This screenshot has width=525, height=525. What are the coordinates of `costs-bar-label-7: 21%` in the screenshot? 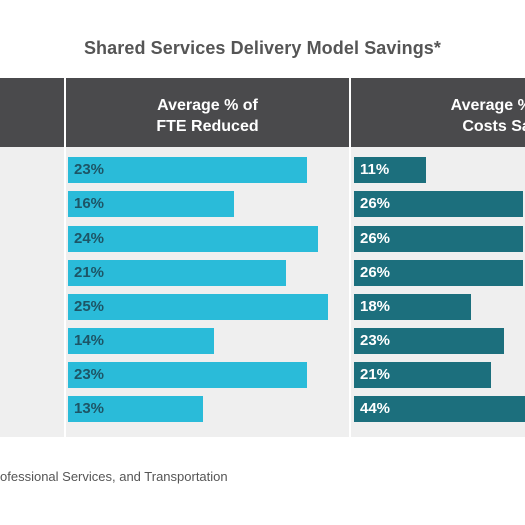 It's located at (375, 374).